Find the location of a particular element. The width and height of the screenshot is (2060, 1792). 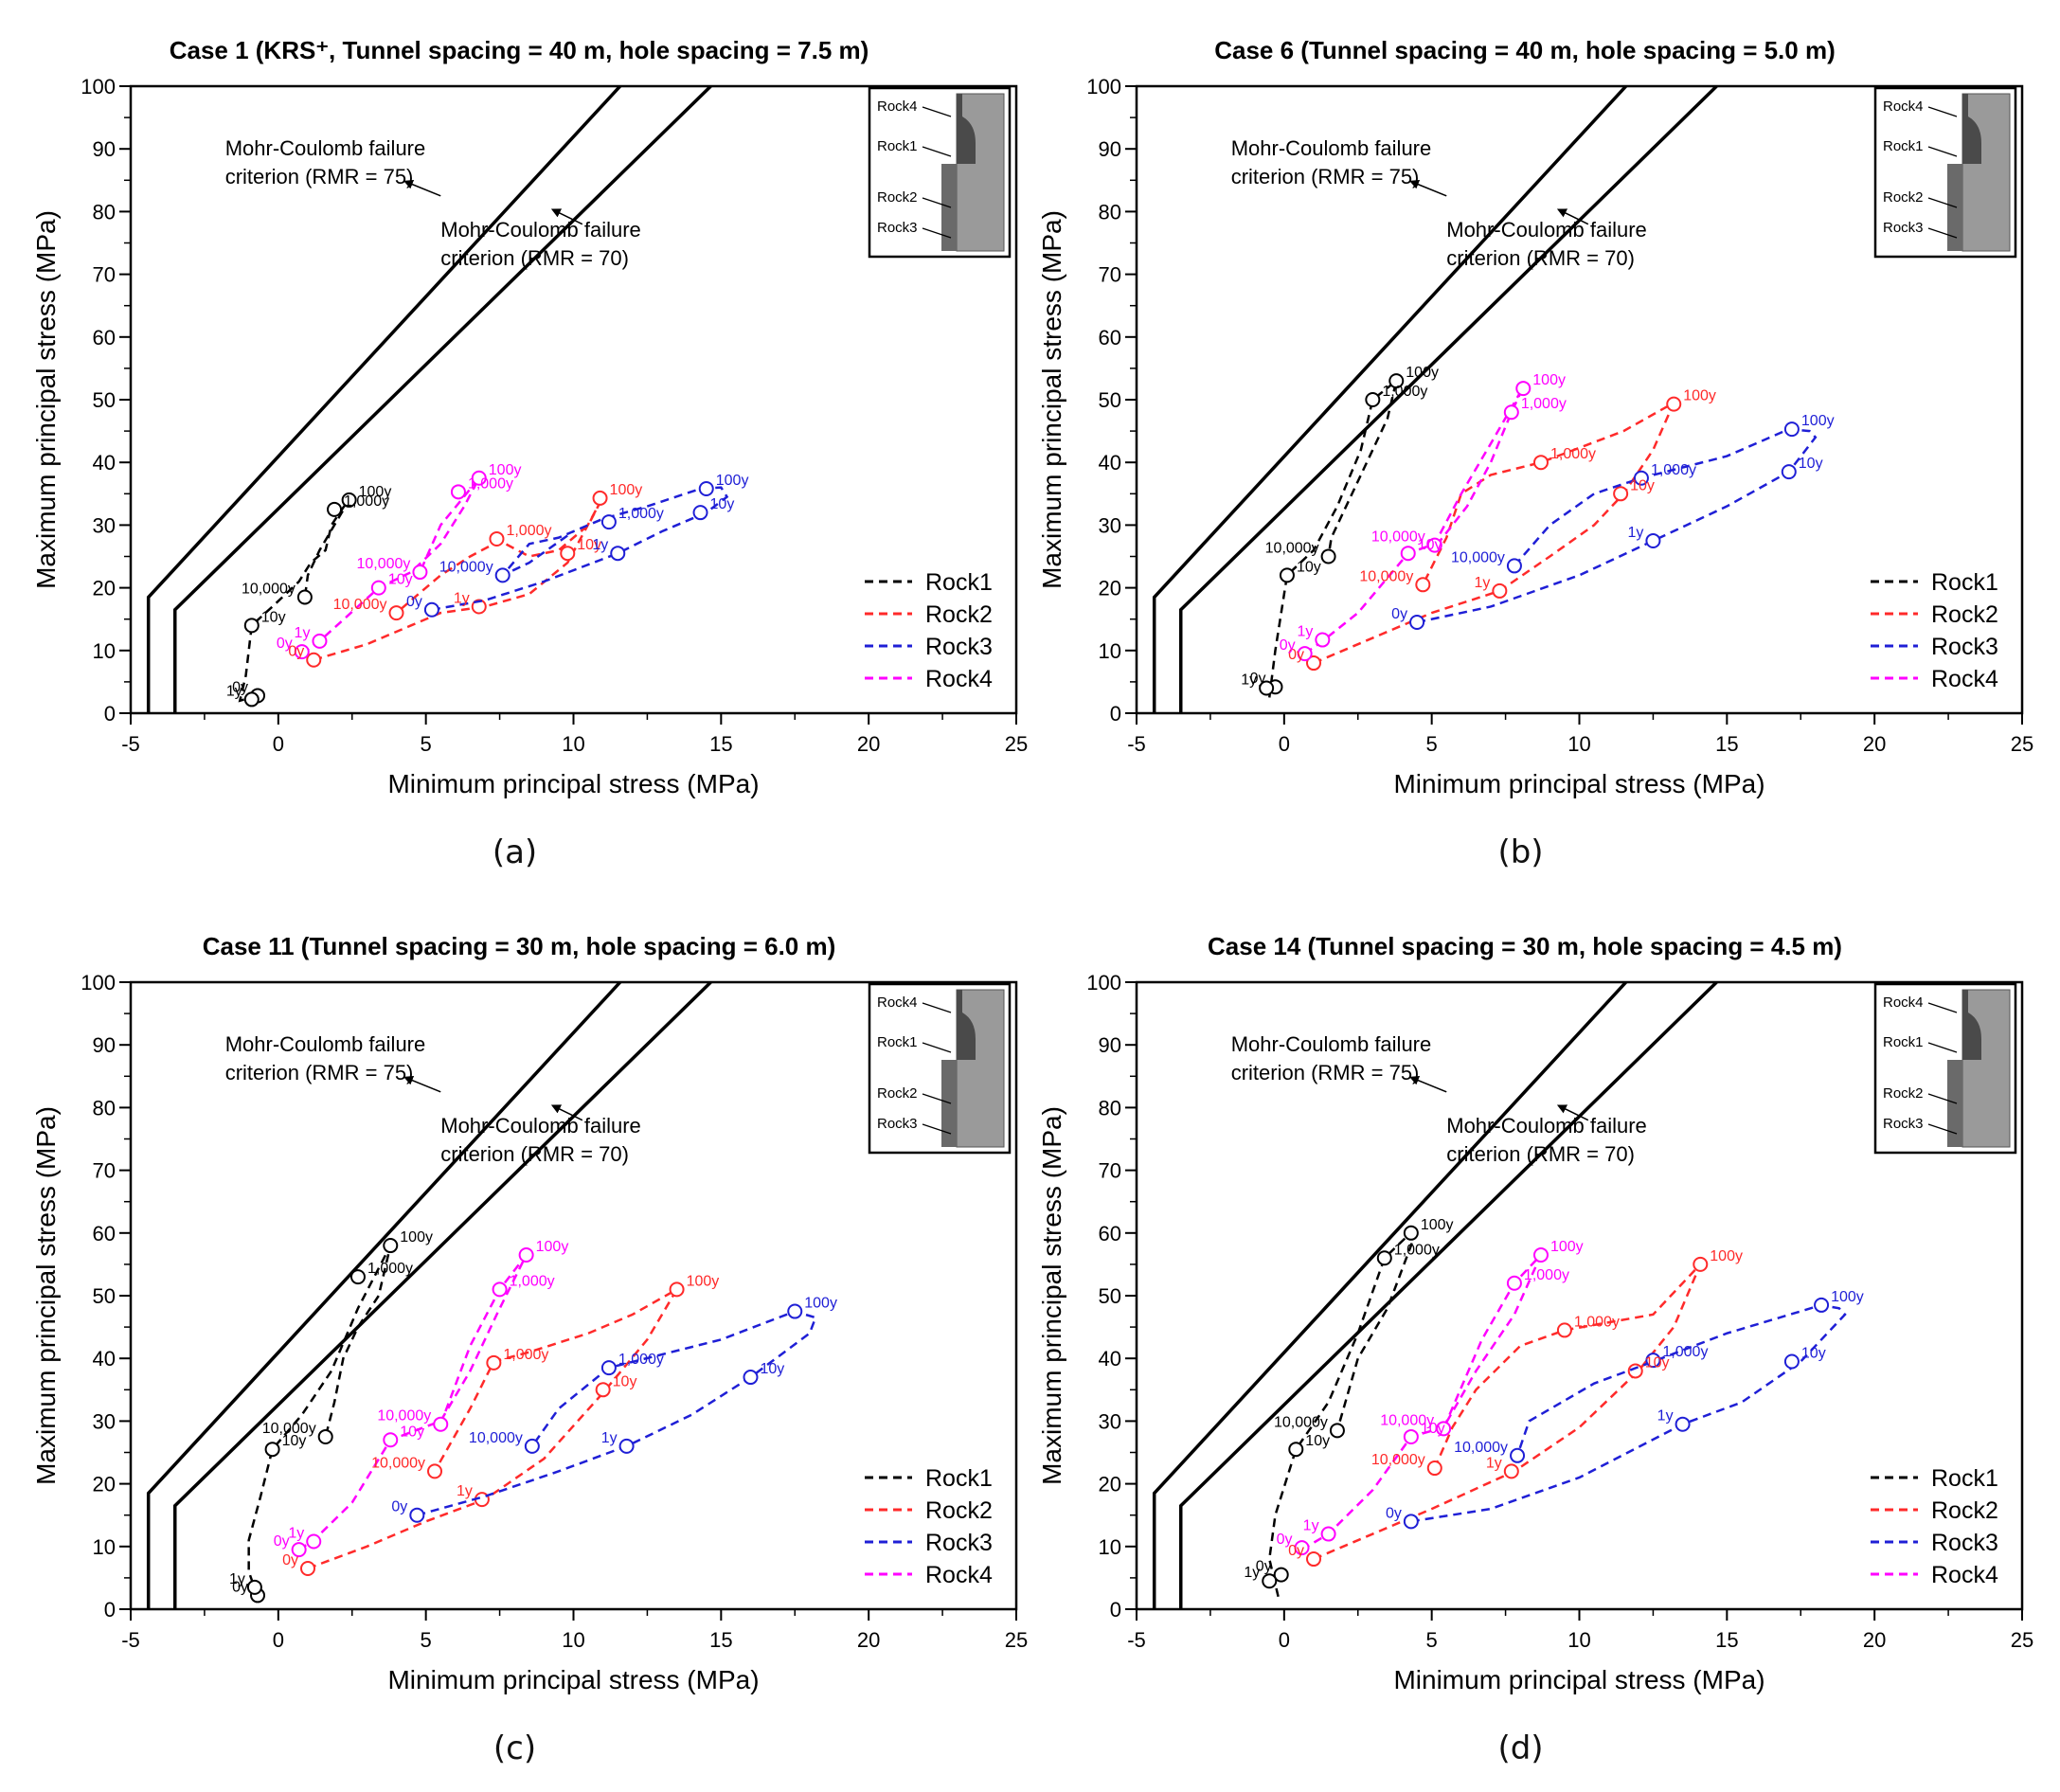

y-tick-label: 40 is located at coordinates (1110, 463).